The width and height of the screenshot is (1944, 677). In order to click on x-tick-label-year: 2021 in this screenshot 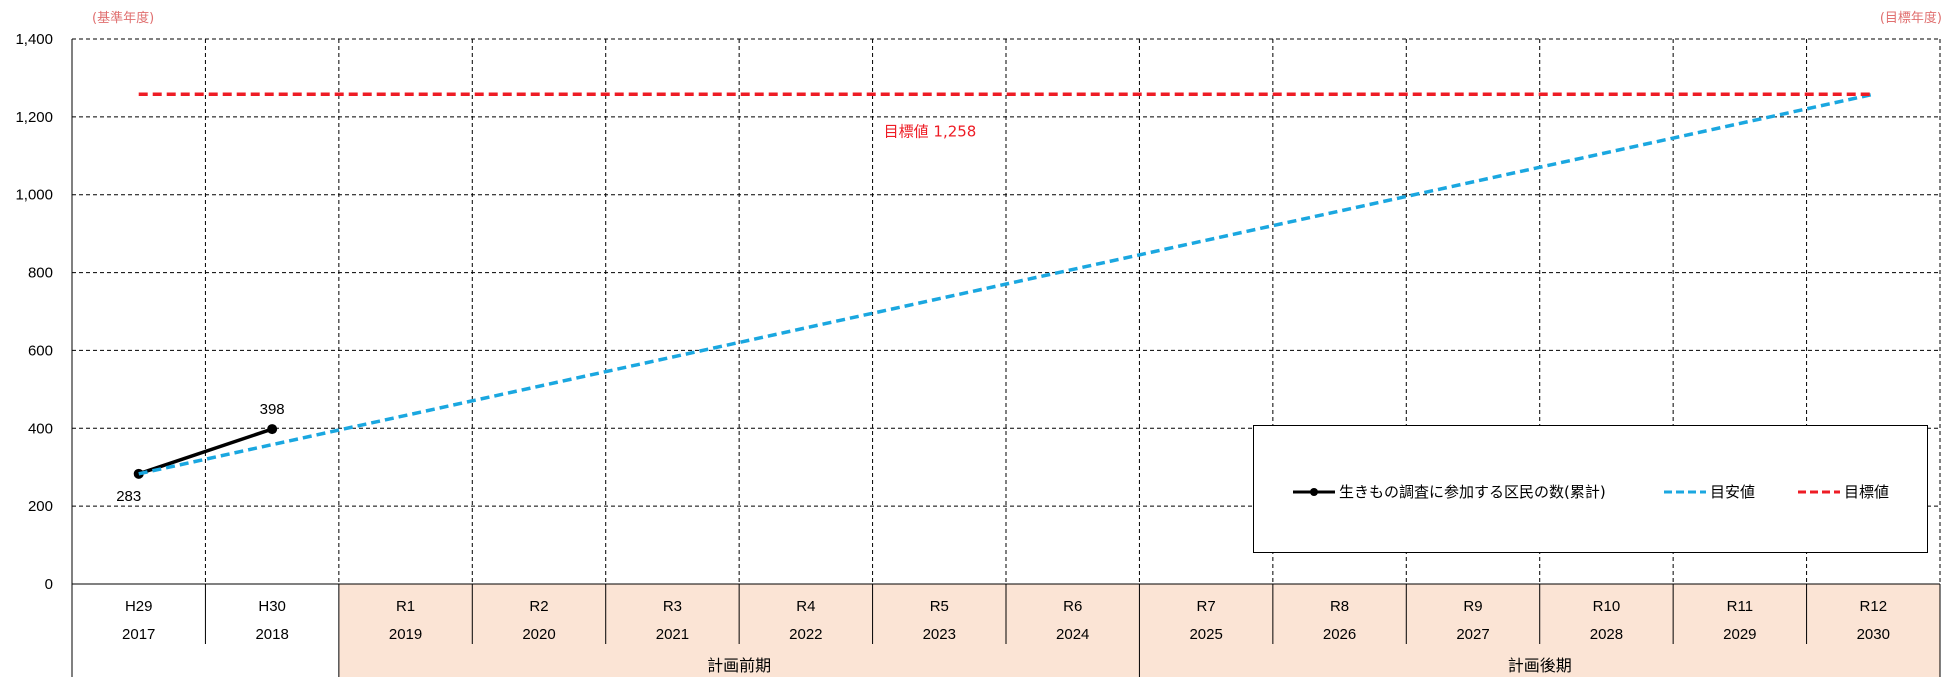, I will do `click(672, 634)`.